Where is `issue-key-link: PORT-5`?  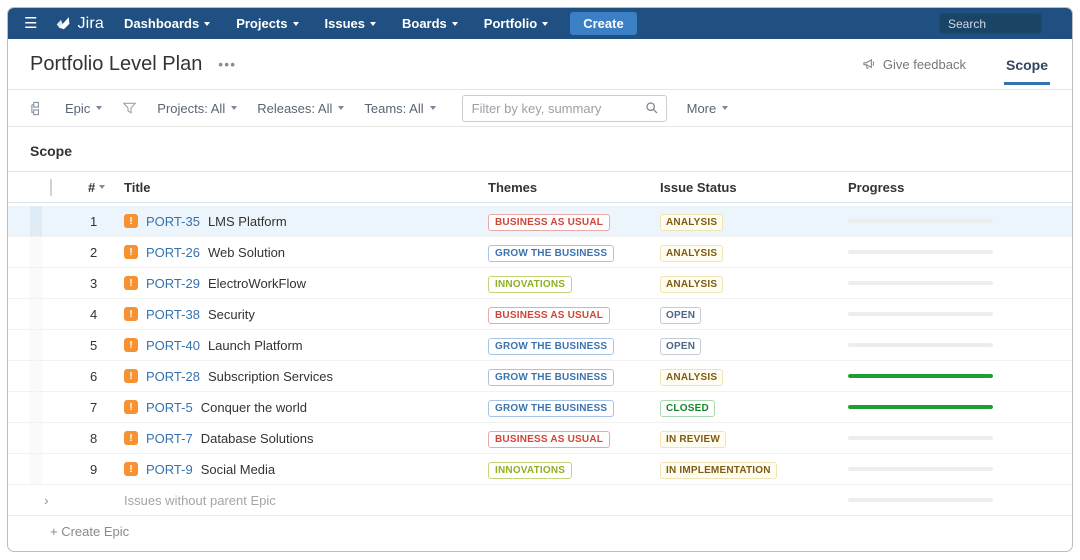
issue-key-link: PORT-5 is located at coordinates (169, 407).